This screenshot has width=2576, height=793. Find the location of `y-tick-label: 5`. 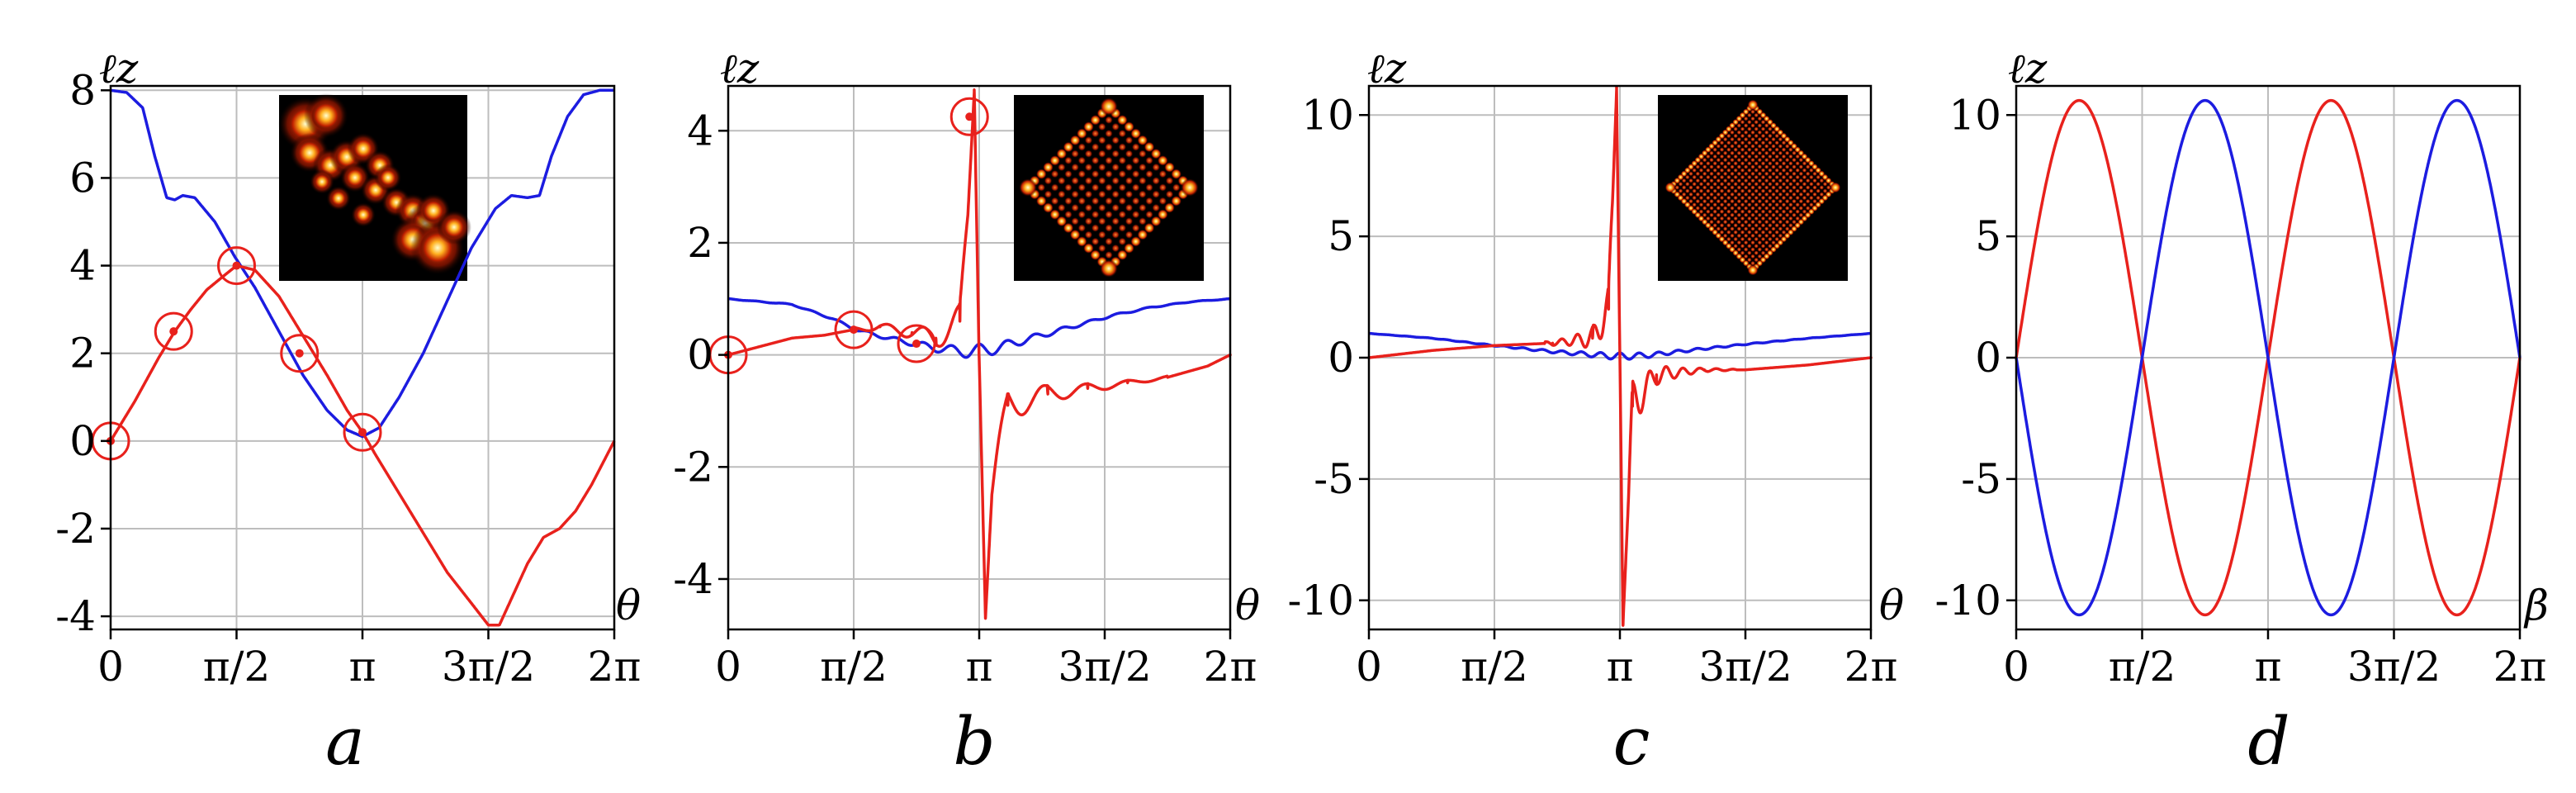

y-tick-label: 5 is located at coordinates (1988, 236).